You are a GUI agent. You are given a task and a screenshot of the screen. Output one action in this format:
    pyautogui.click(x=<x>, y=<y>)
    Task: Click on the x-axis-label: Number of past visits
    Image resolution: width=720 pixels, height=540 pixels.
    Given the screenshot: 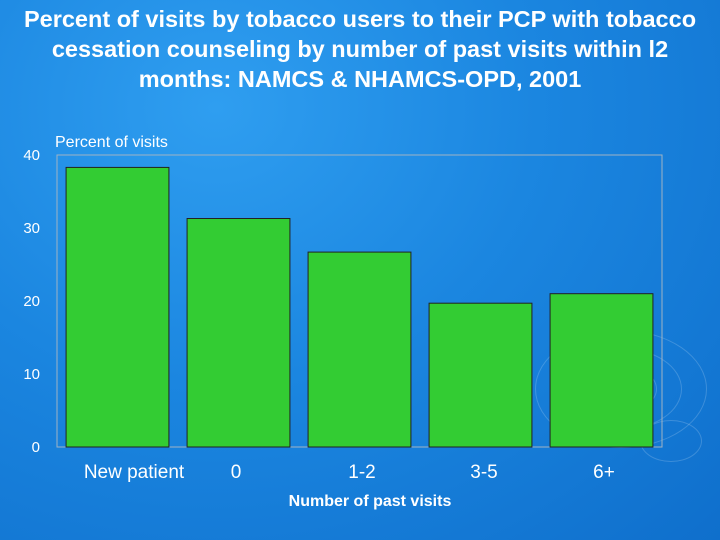 What is the action you would take?
    pyautogui.click(x=370, y=501)
    